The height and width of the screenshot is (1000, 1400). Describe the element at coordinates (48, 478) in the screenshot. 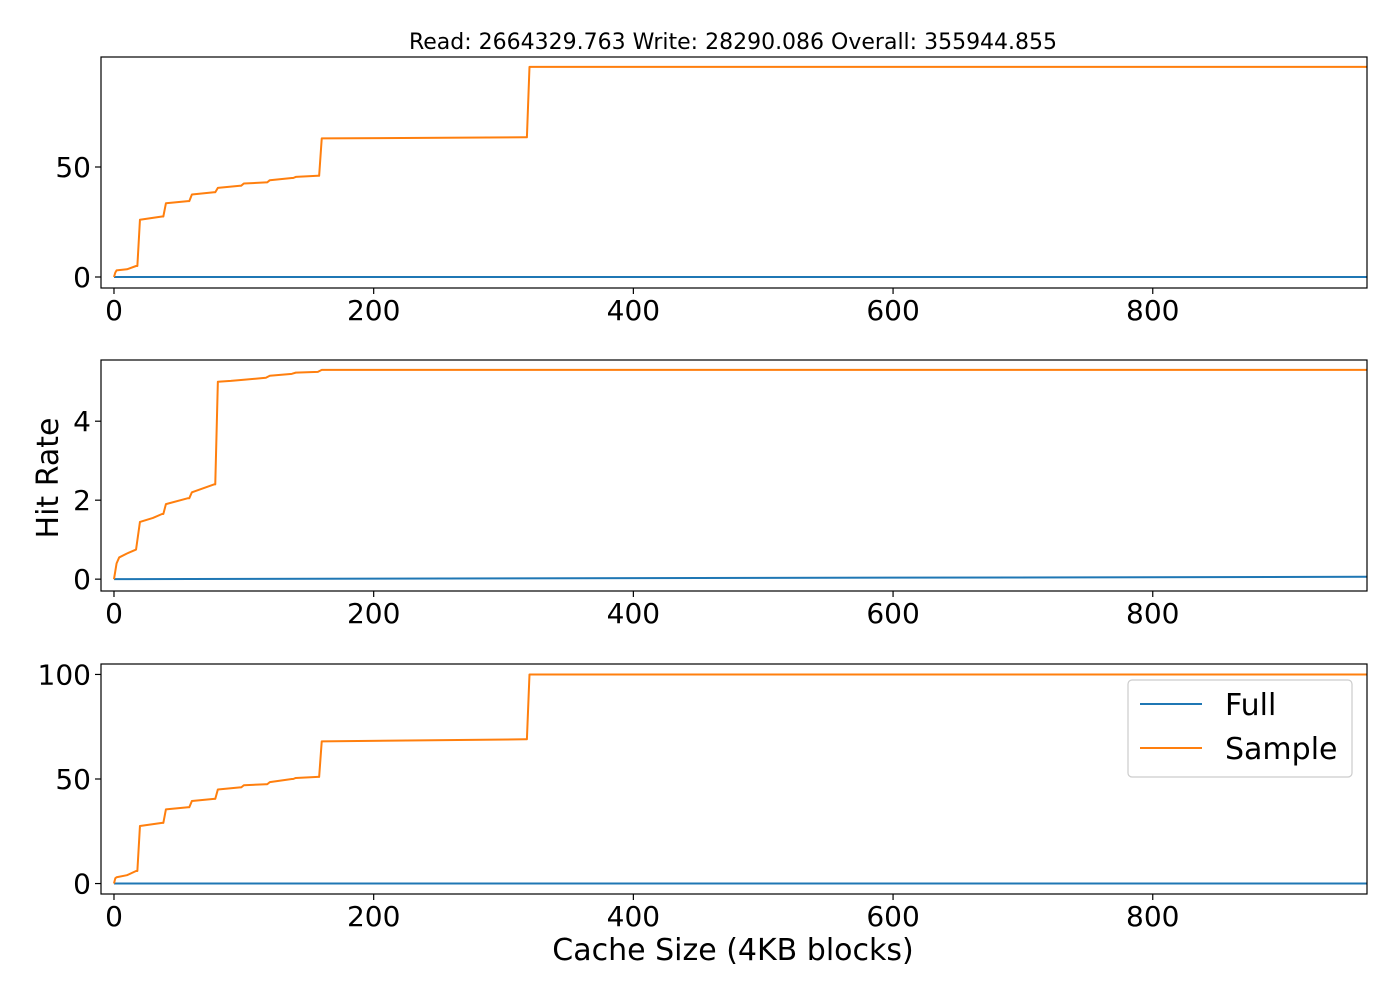

I see `y-axis-label: Hit Rate` at that location.